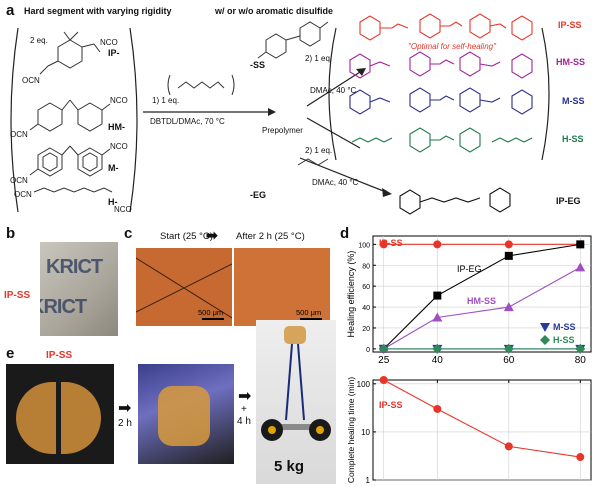  What do you see at coordinates (365, 432) in the screenshot?
I see `y-tick-label-bottom-1: 10` at bounding box center [365, 432].